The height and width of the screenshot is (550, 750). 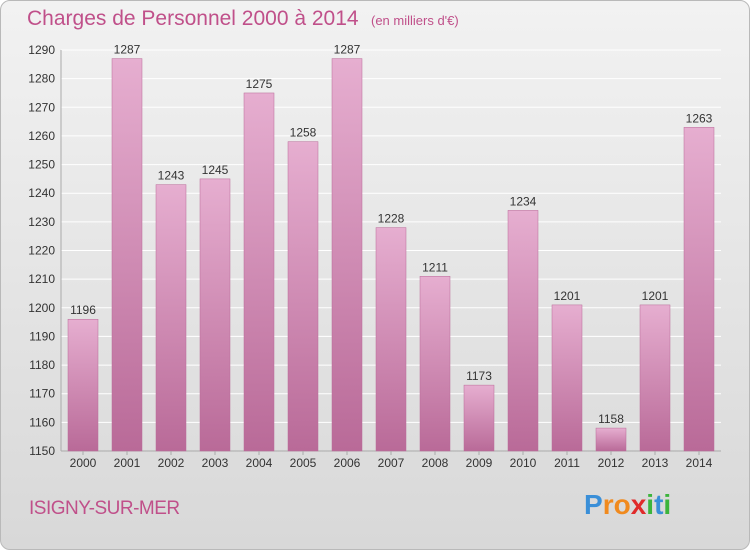 What do you see at coordinates (415, 20) in the screenshot?
I see `chart-subtitle: (en milliers d'€)` at bounding box center [415, 20].